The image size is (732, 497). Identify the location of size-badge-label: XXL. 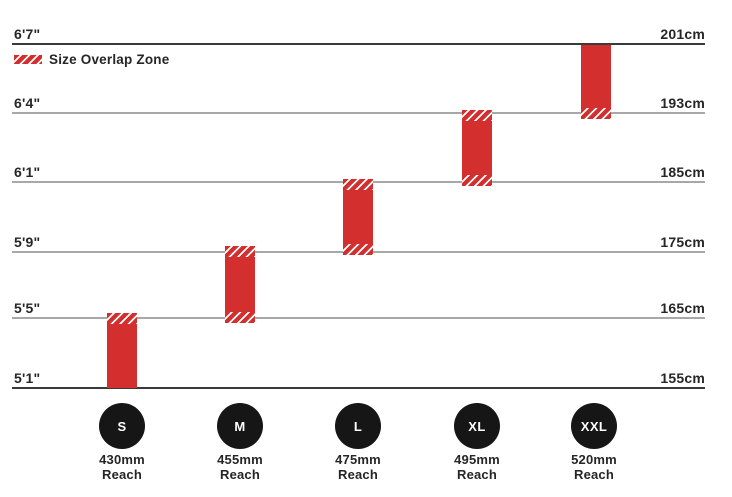
(594, 426).